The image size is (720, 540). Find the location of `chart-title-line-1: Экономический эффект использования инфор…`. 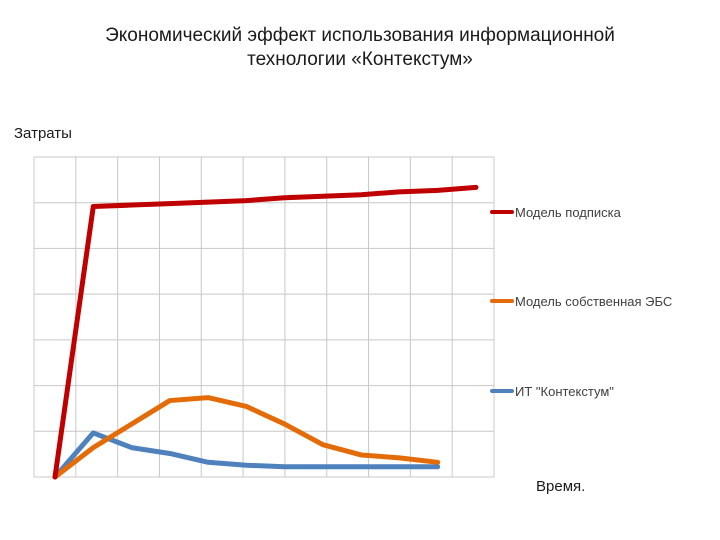

chart-title-line-1: Экономический эффект использования инфор… is located at coordinates (360, 35).